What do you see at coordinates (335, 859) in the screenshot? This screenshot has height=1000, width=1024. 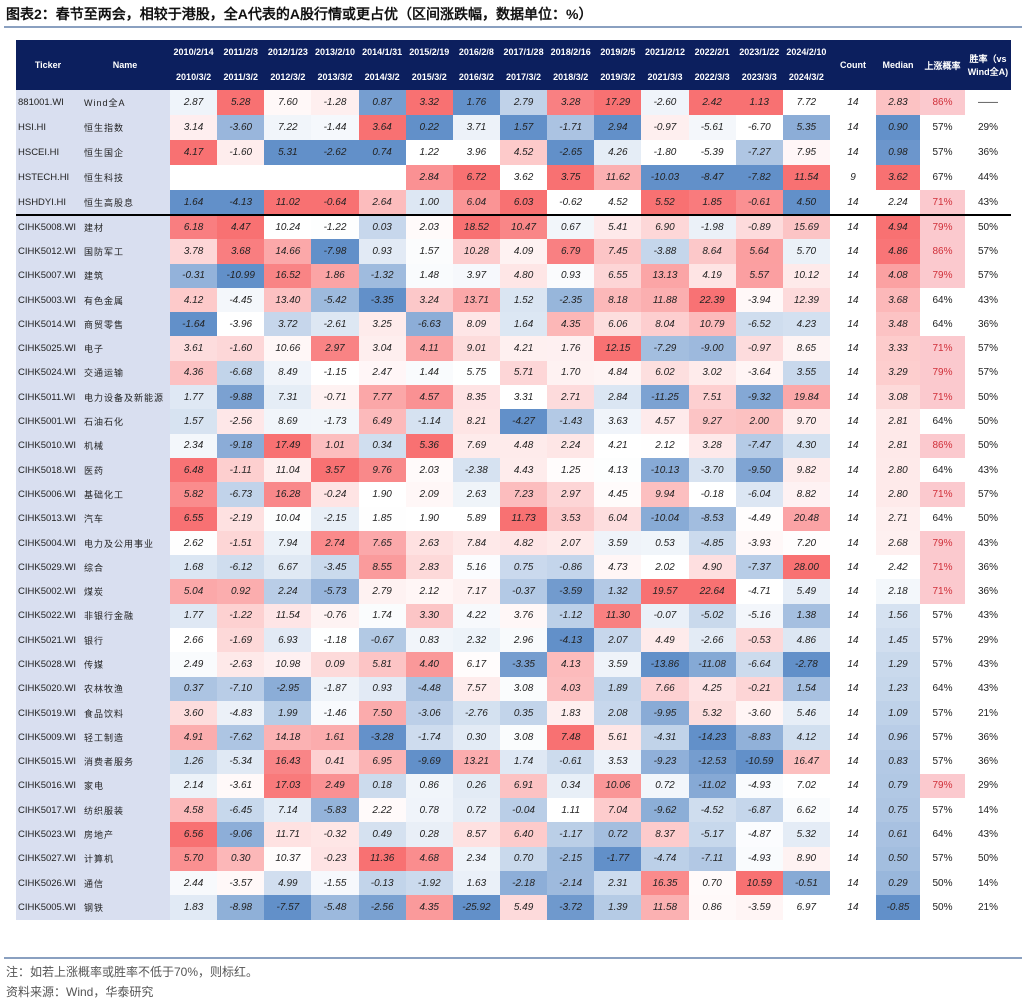 I see `return-cell: -0.23` at bounding box center [335, 859].